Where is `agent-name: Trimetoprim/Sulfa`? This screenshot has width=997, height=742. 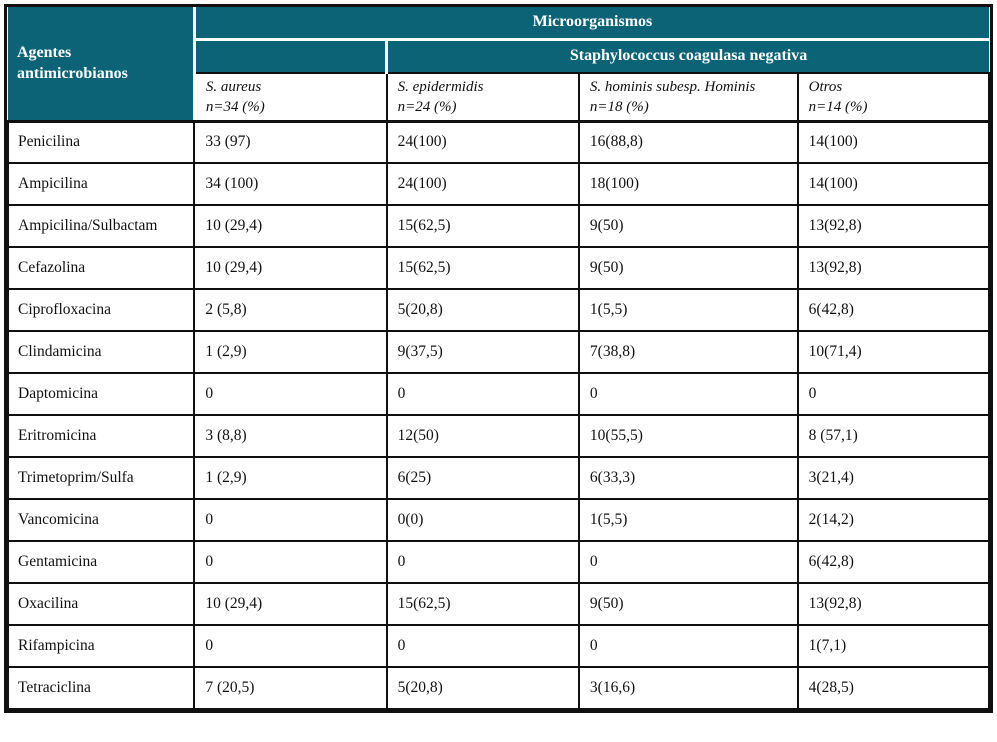
agent-name: Trimetoprim/Sulfa is located at coordinates (101, 478).